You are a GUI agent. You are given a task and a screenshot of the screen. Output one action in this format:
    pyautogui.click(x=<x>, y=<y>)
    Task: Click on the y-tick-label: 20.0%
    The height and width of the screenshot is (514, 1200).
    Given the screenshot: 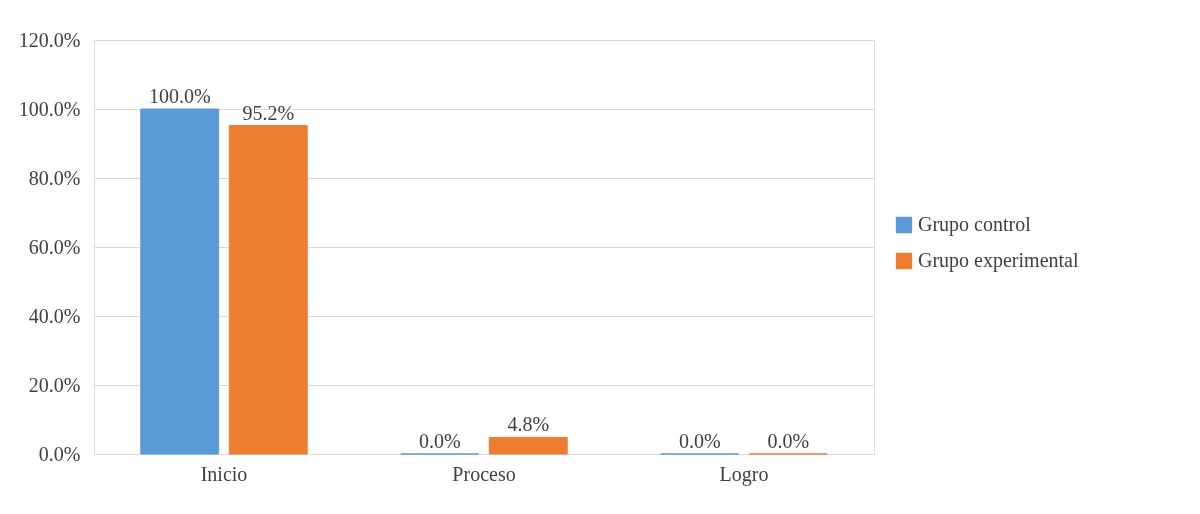 What is the action you would take?
    pyautogui.click(x=54, y=384)
    